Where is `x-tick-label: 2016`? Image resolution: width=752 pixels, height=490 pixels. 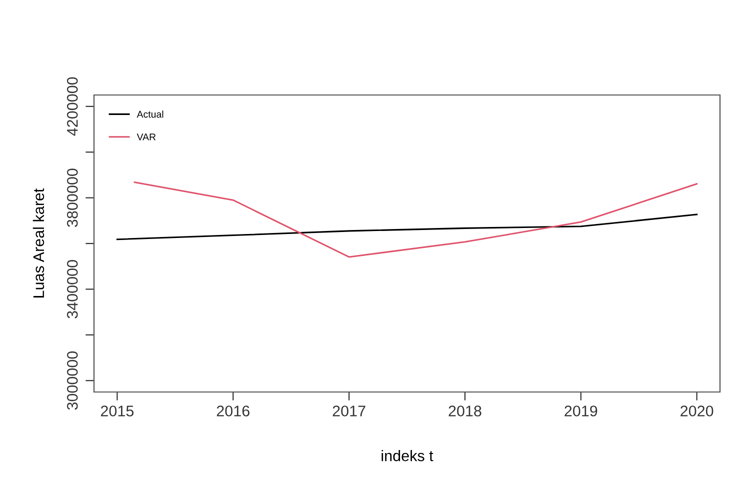 x-tick-label: 2016 is located at coordinates (233, 411).